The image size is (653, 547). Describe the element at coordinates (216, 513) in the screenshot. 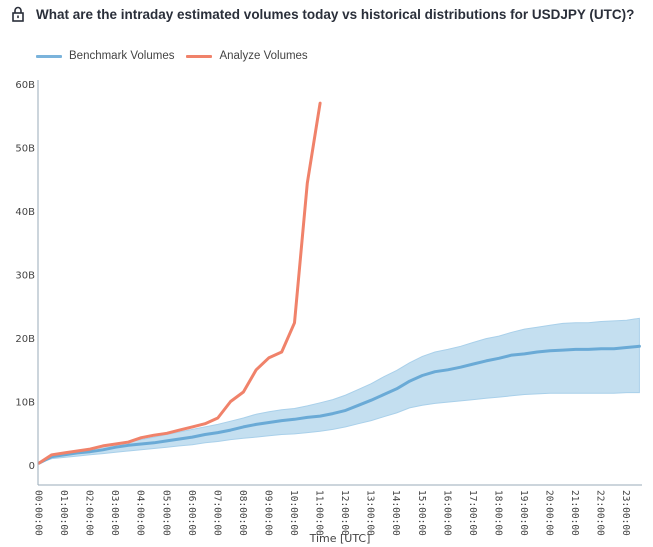

I see `x-tick-label: 07:00:00` at that location.